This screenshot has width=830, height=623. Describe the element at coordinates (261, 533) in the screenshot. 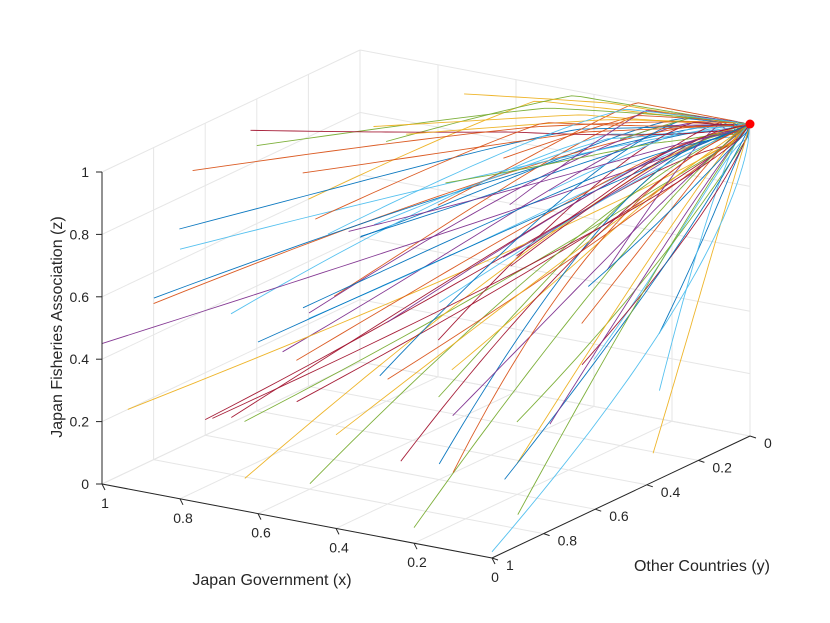

I see `x-tick-label: 0.6` at that location.